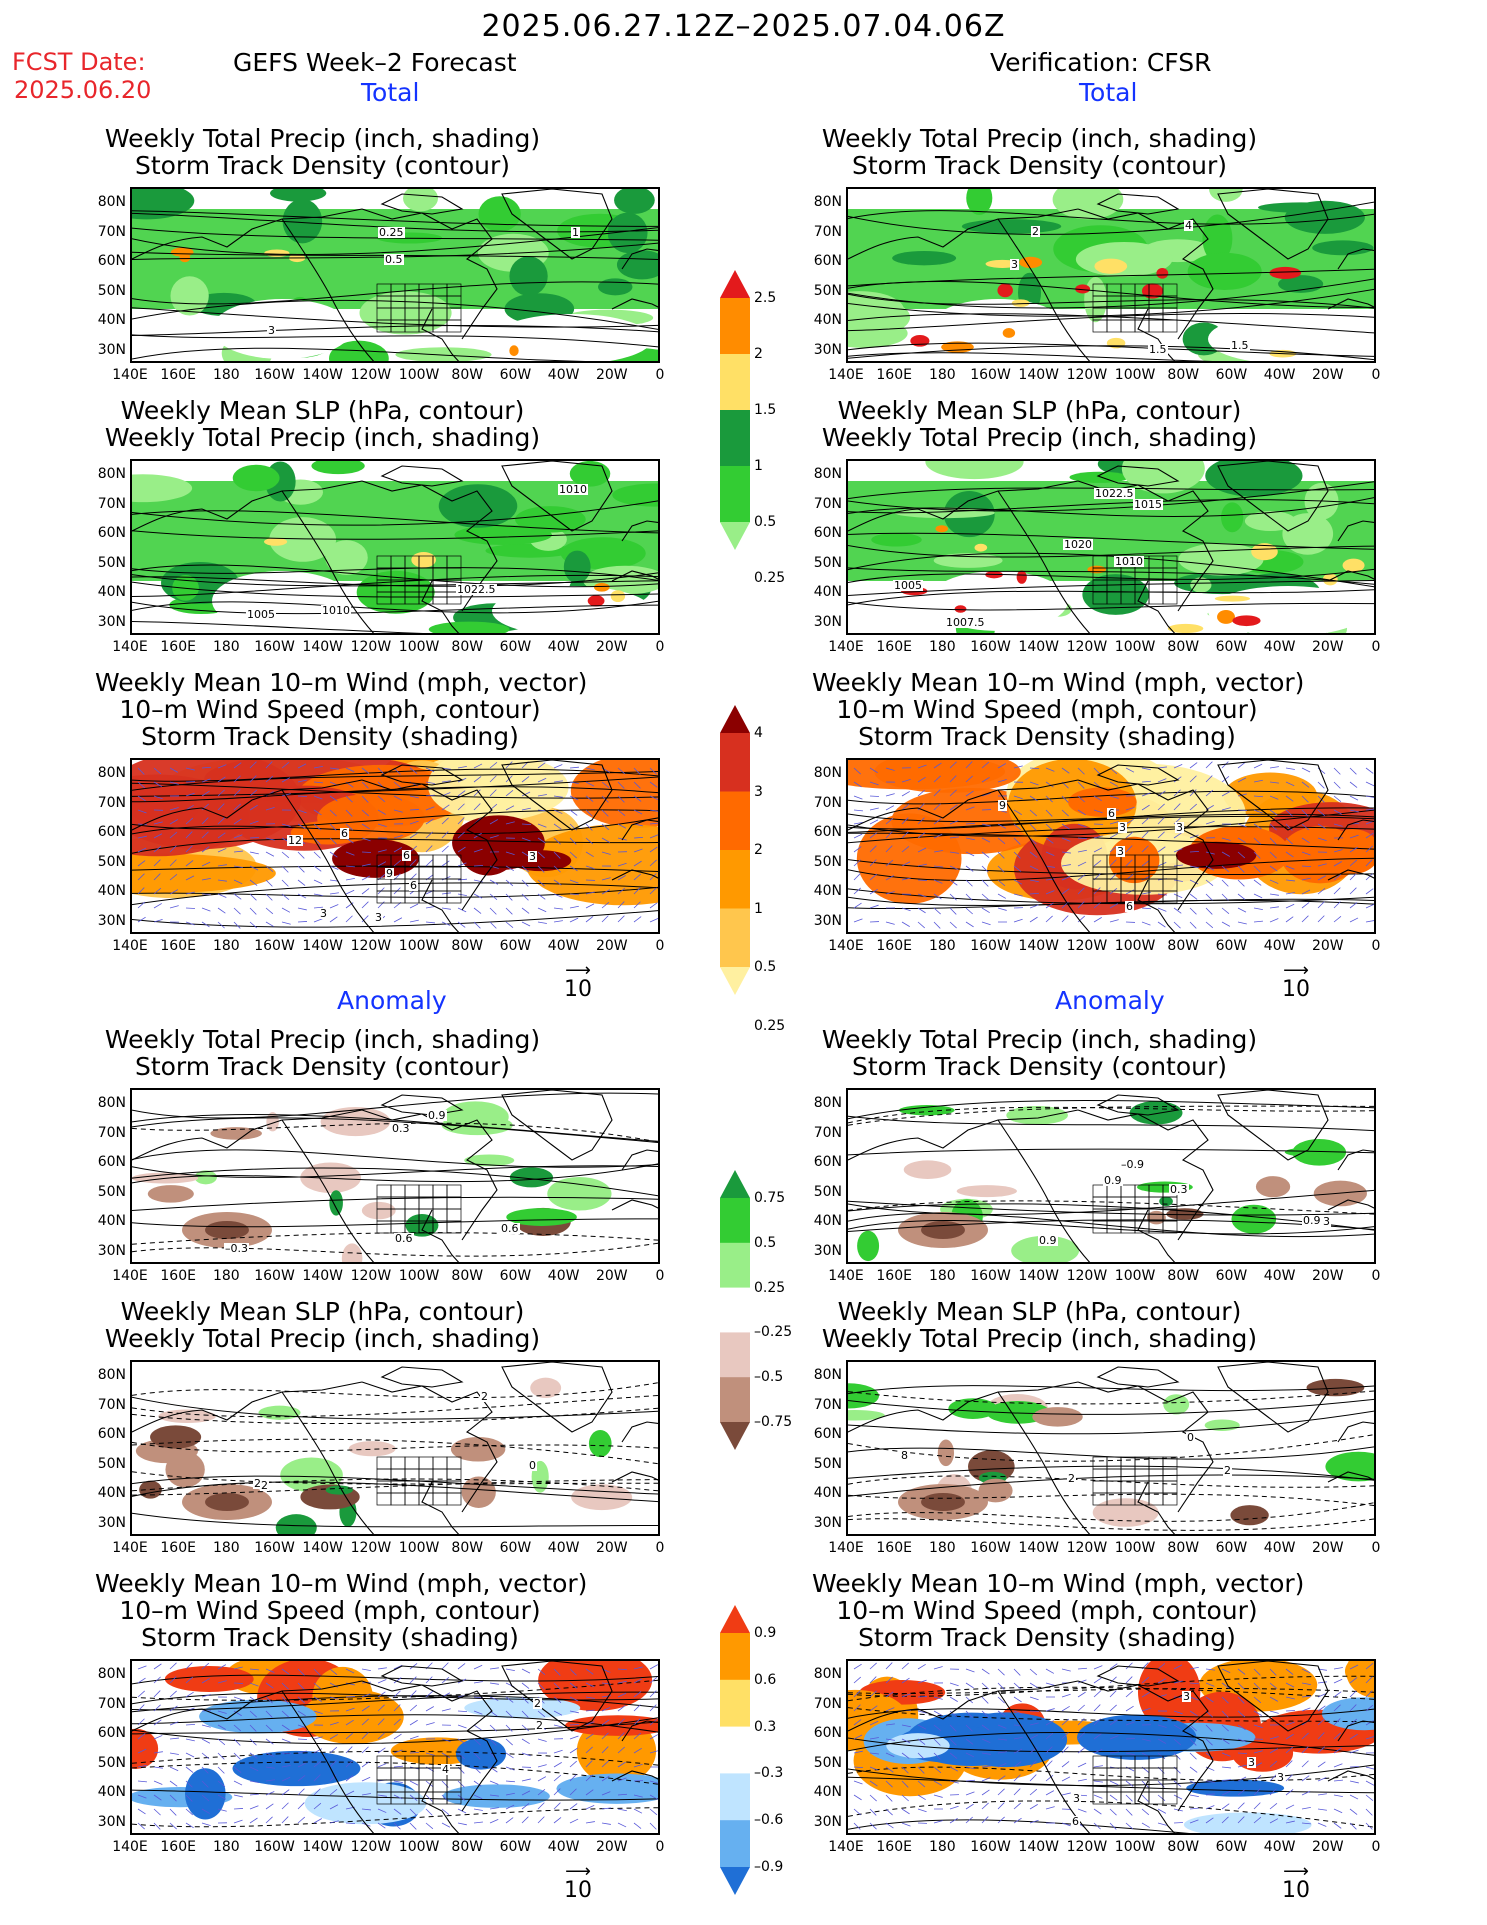  What do you see at coordinates (758, 791) in the screenshot?
I see `colorbar-label: 3` at bounding box center [758, 791].